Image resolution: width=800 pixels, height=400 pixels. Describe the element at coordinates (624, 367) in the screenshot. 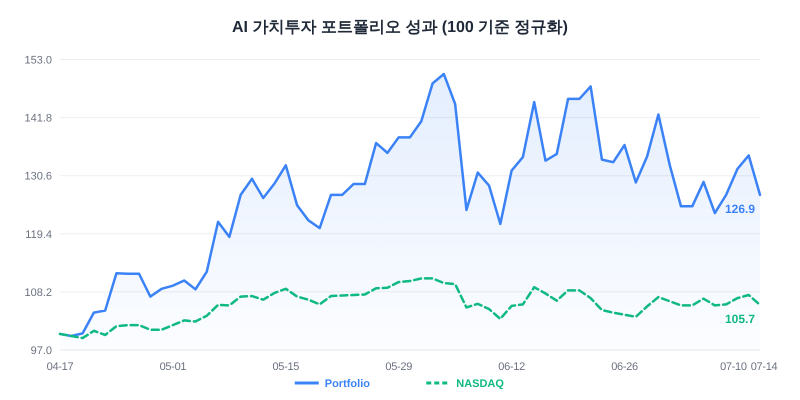

I see `x-tick-label: 06-26` at that location.